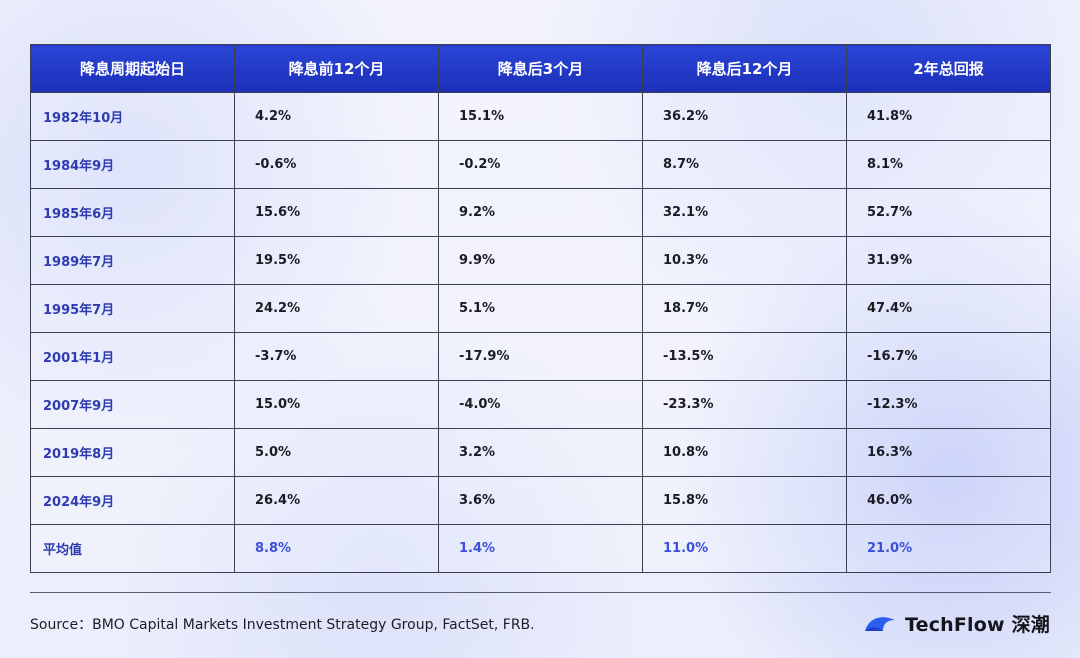  I want to click on value-cell: 15.6%, so click(336, 212).